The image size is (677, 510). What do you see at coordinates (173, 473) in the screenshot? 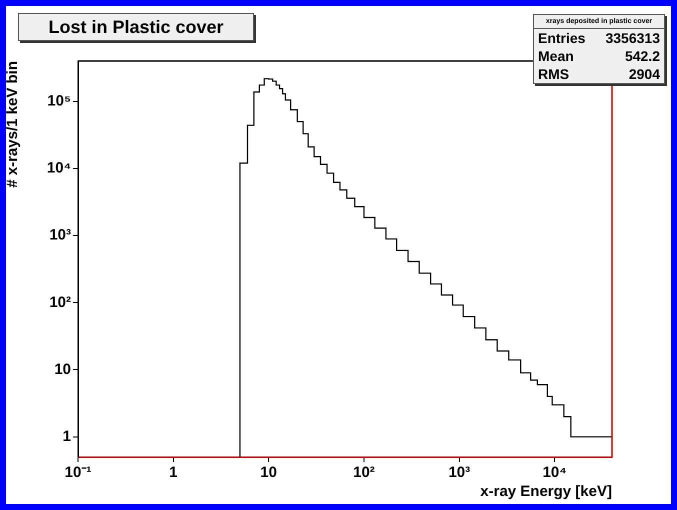
I see `x-tick-label: 1` at bounding box center [173, 473].